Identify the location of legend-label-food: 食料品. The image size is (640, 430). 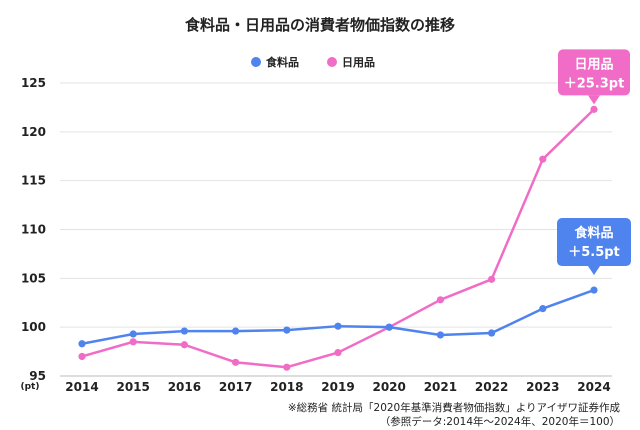
(282, 62).